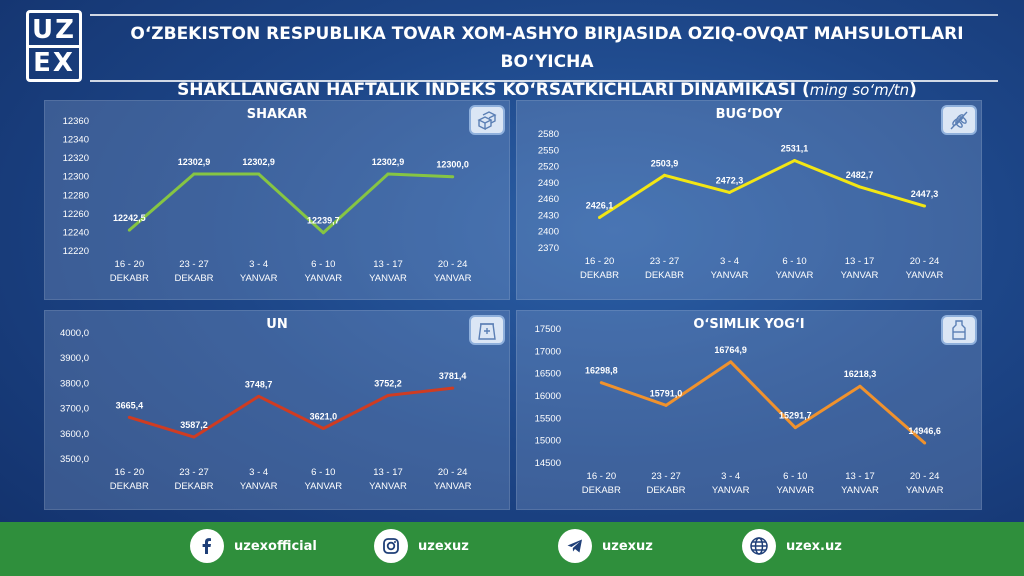  Describe the element at coordinates (453, 376) in the screenshot. I see `data-label: 3781,4` at that location.